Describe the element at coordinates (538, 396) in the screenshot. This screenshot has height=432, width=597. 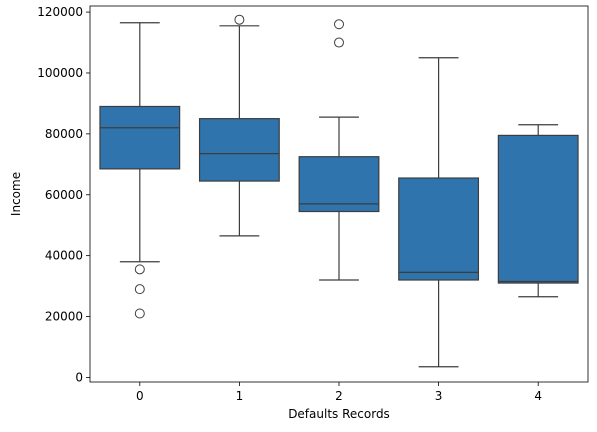
I see `x-tick-label: 4` at that location.